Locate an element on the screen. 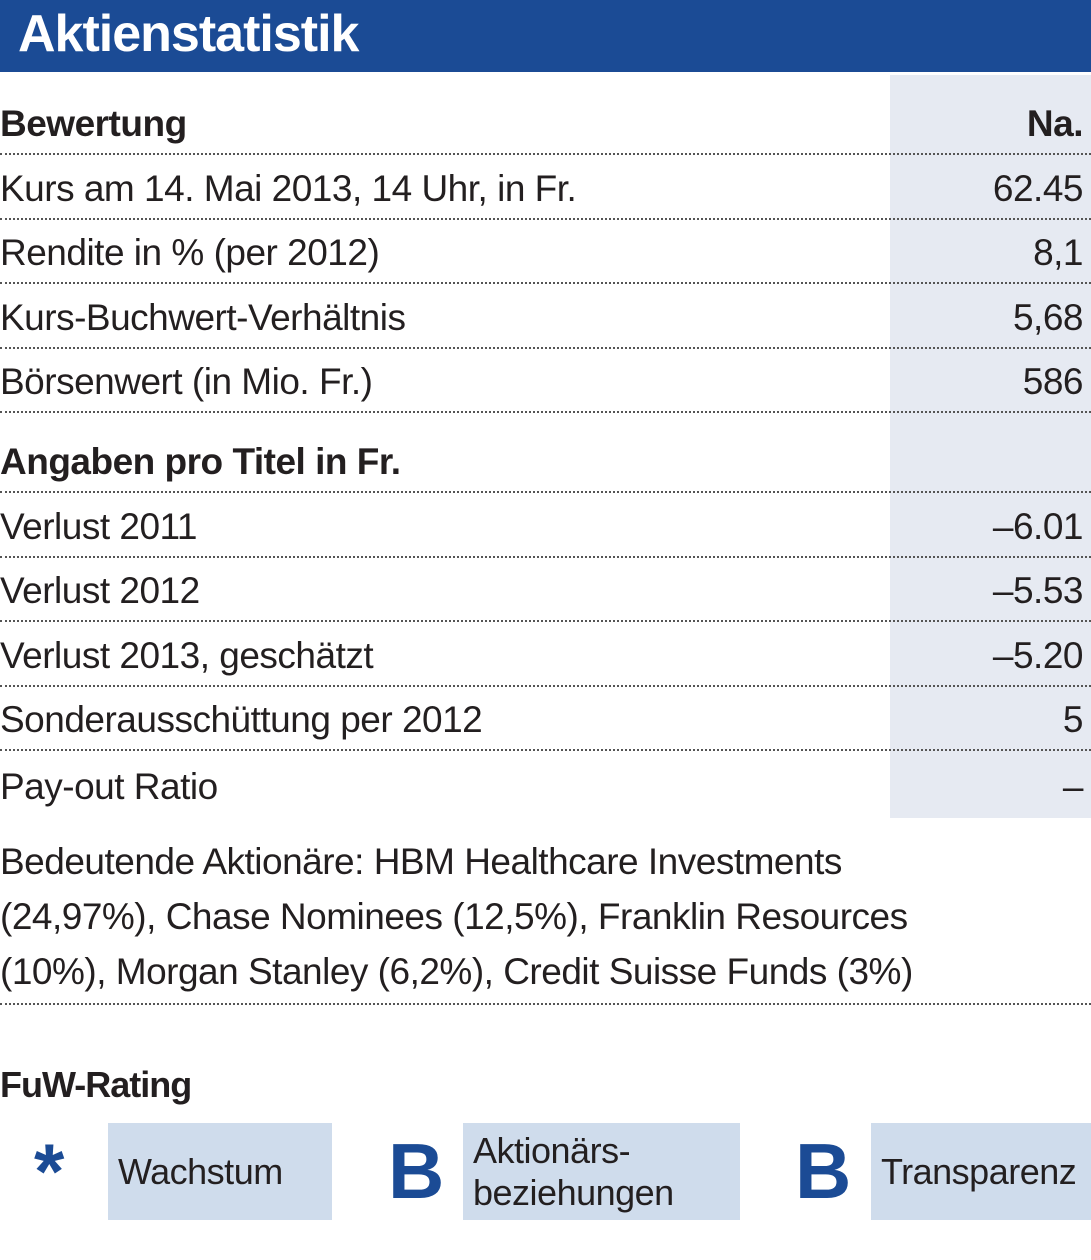 This screenshot has height=1260, width=1091. row-label: Verlust 2013, geschätzt is located at coordinates (187, 655).